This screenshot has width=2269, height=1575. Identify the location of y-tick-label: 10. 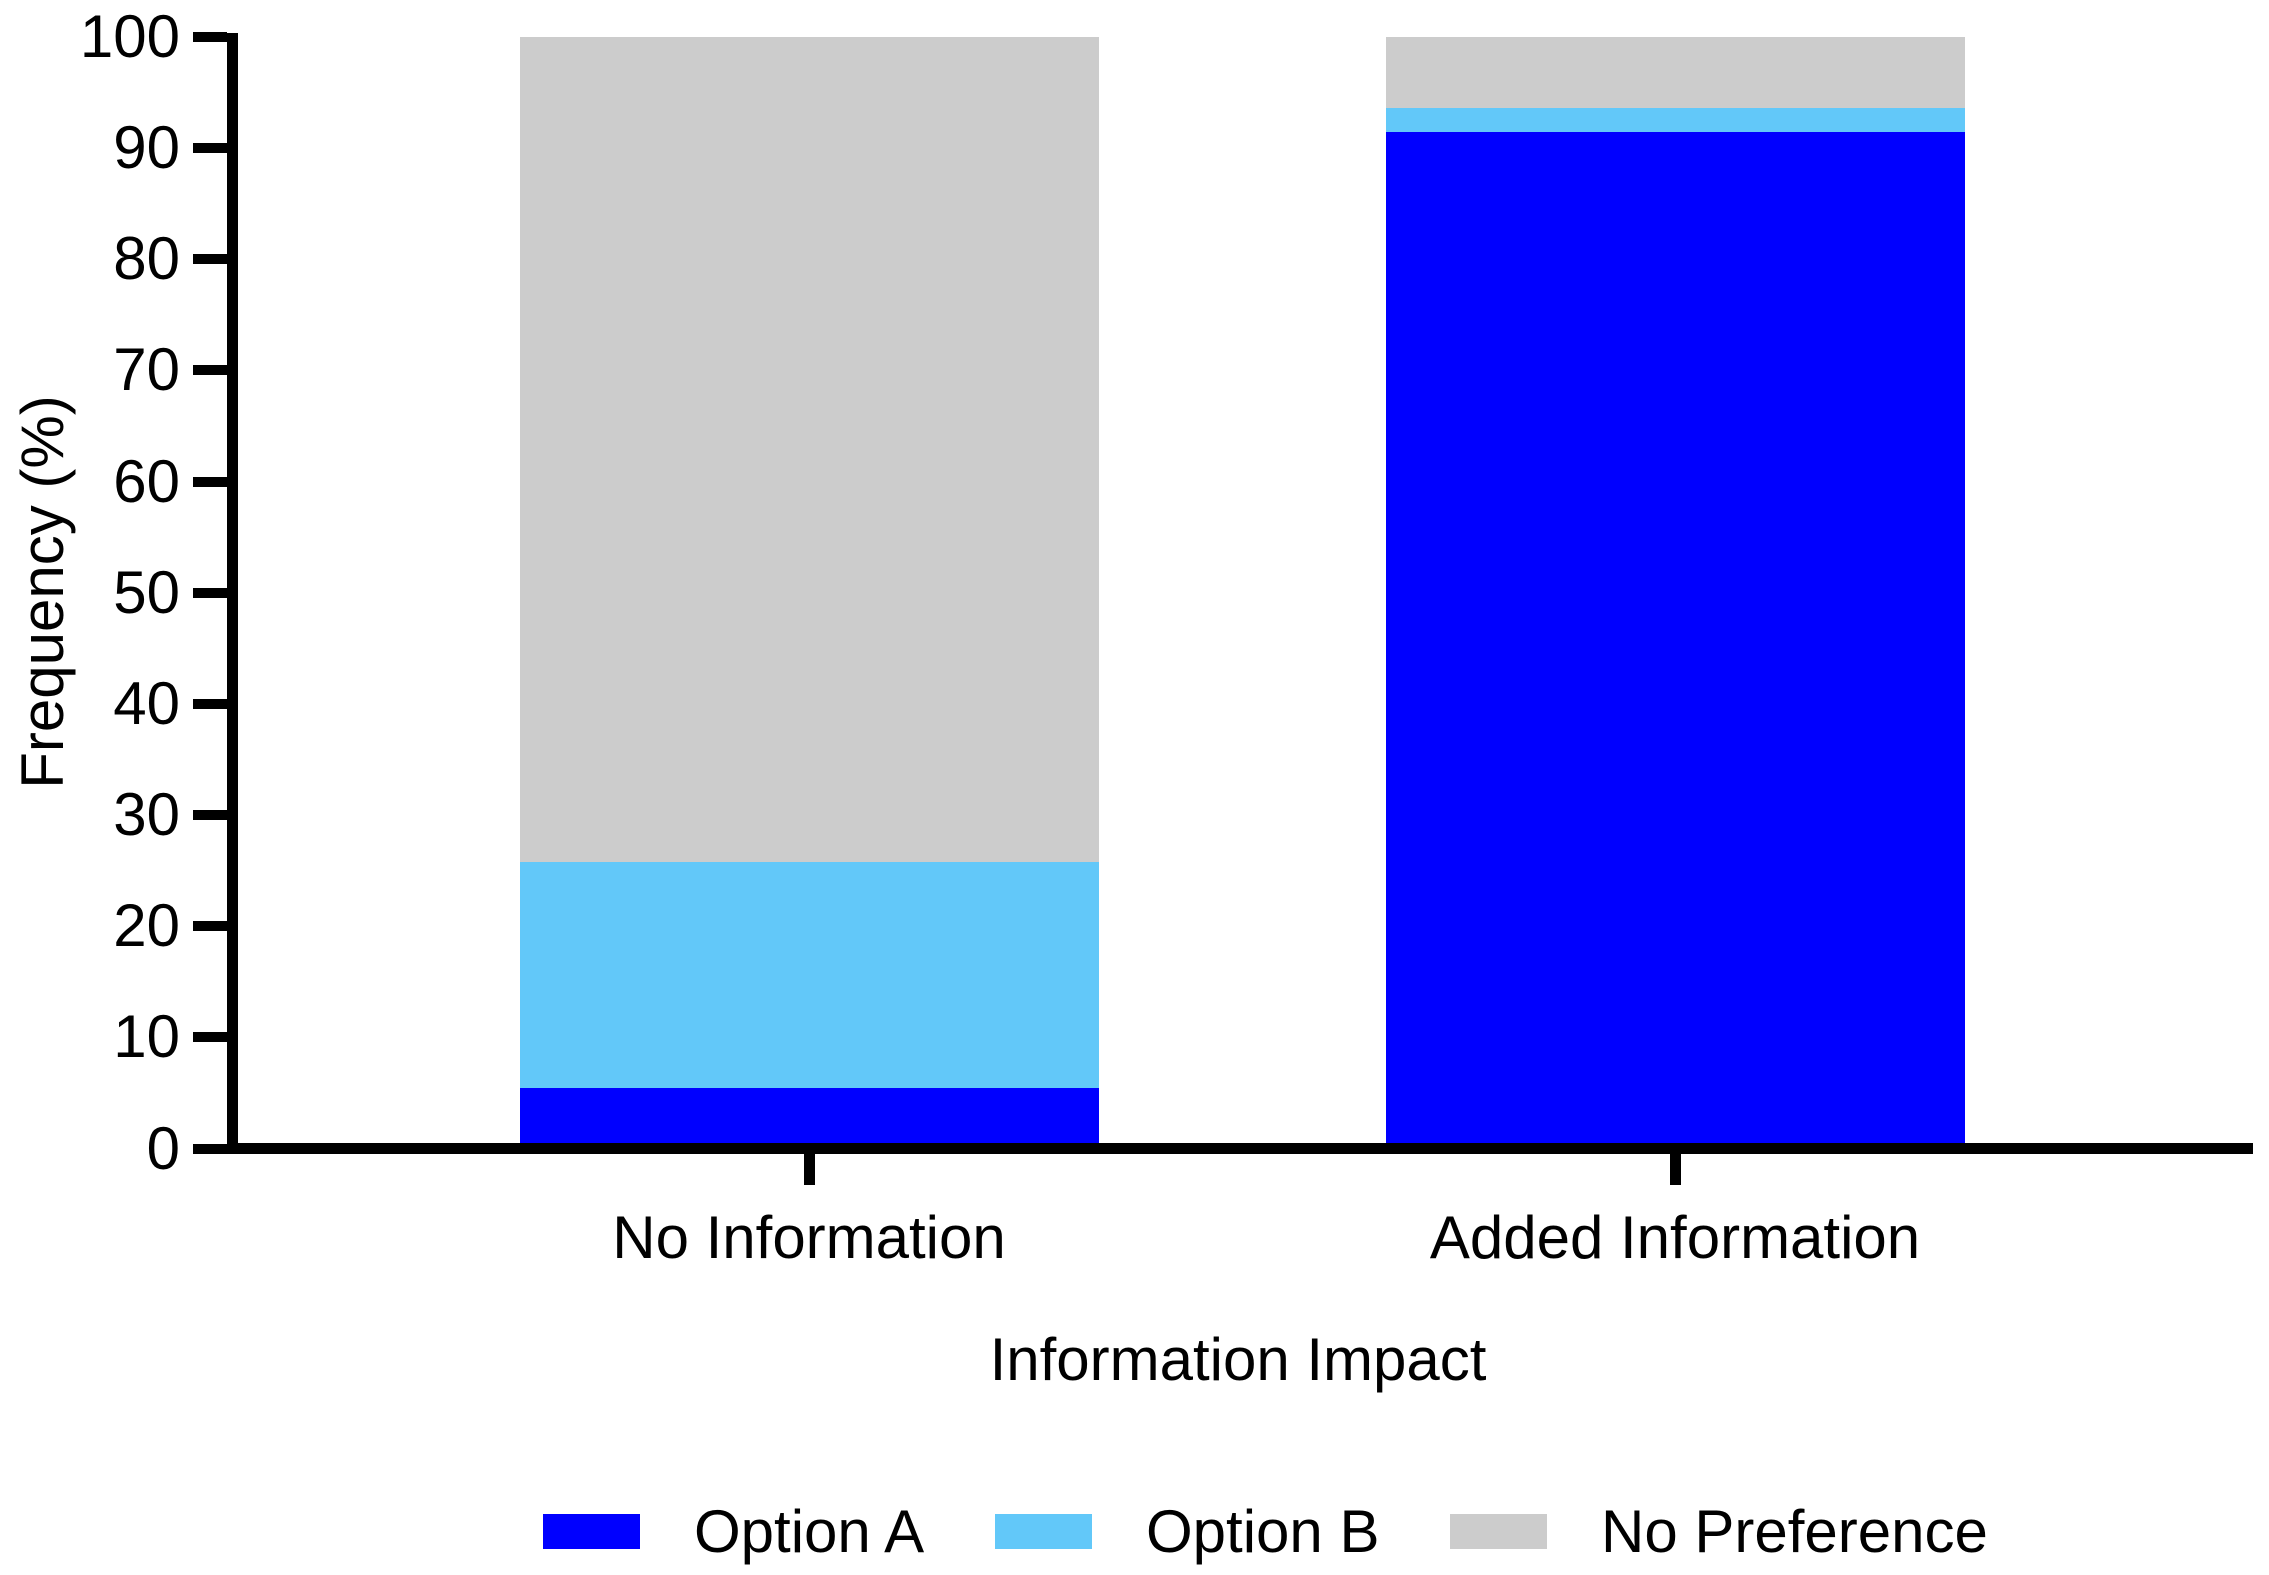
(146, 1037).